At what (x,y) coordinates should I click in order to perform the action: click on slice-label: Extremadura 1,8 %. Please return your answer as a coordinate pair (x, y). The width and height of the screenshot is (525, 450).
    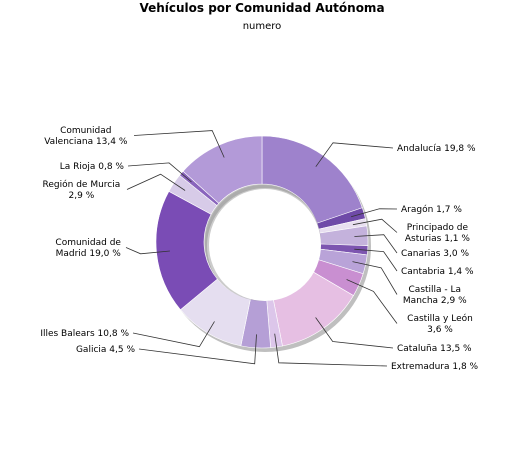
    Looking at the image, I should click on (435, 367).